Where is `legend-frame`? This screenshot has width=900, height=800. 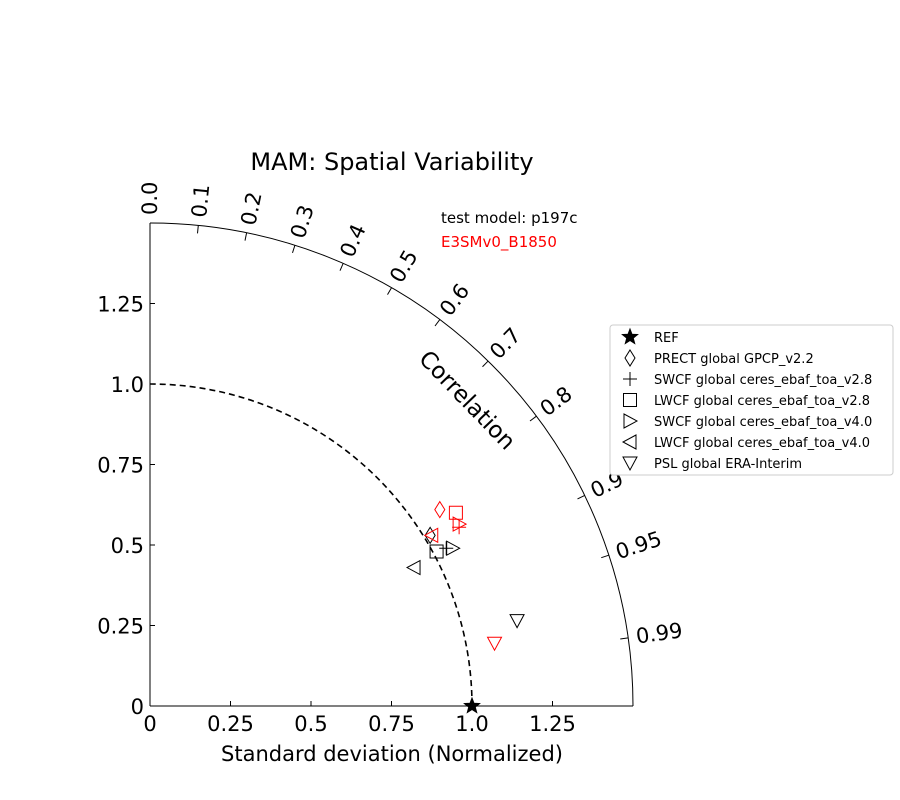 legend-frame is located at coordinates (751, 400).